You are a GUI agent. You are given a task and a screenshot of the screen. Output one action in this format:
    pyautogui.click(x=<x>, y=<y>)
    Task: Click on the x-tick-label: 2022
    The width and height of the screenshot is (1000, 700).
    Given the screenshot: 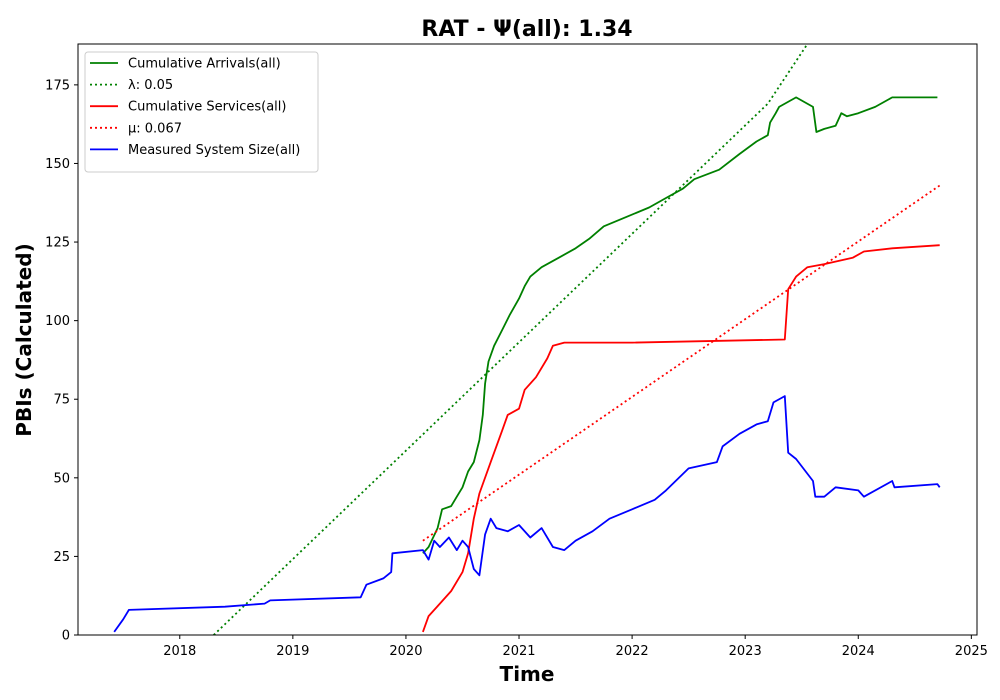 What is the action you would take?
    pyautogui.click(x=632, y=651)
    